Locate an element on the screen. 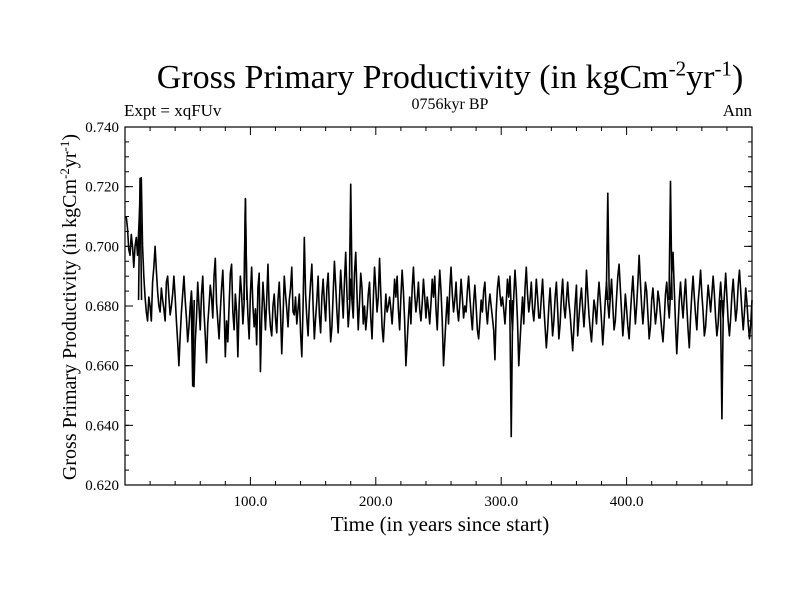 Image resolution: width=800 pixels, height=600 pixels. season-label: Ann is located at coordinates (737, 110).